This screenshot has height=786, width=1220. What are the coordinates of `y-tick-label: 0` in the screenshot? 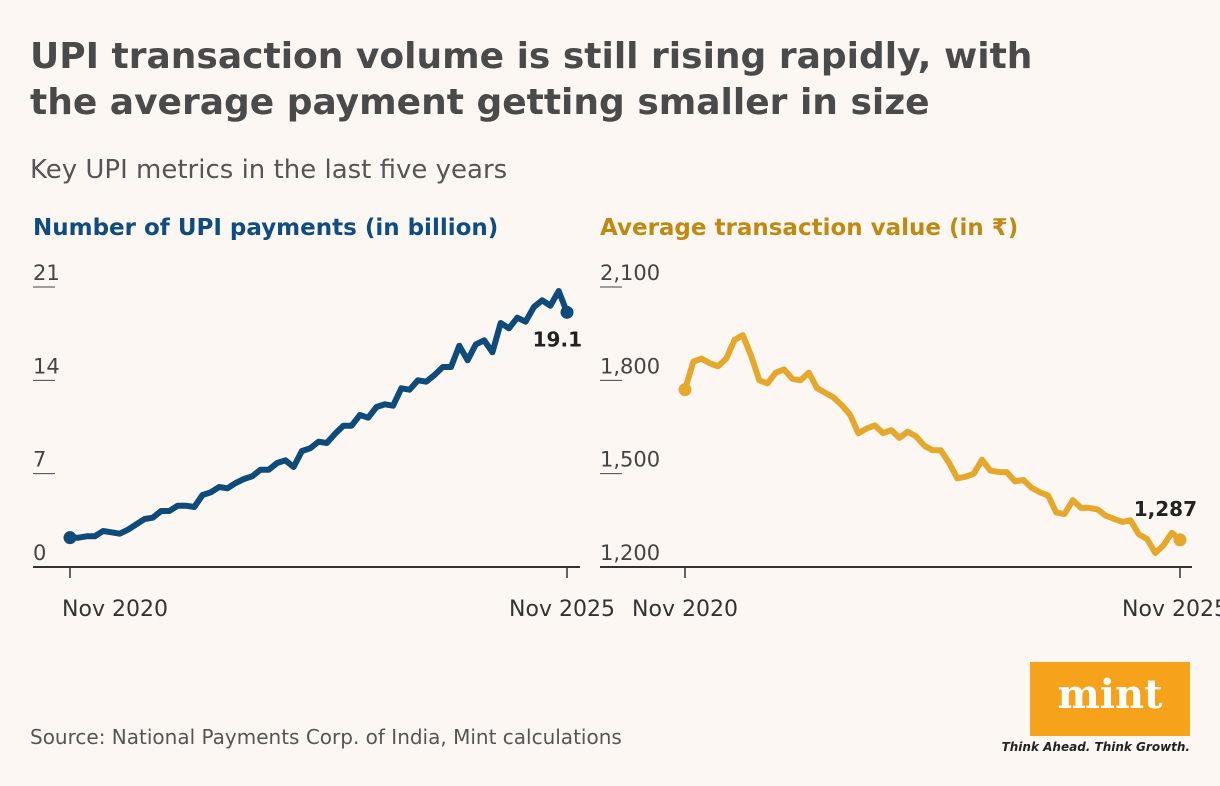 It's located at (39, 553).